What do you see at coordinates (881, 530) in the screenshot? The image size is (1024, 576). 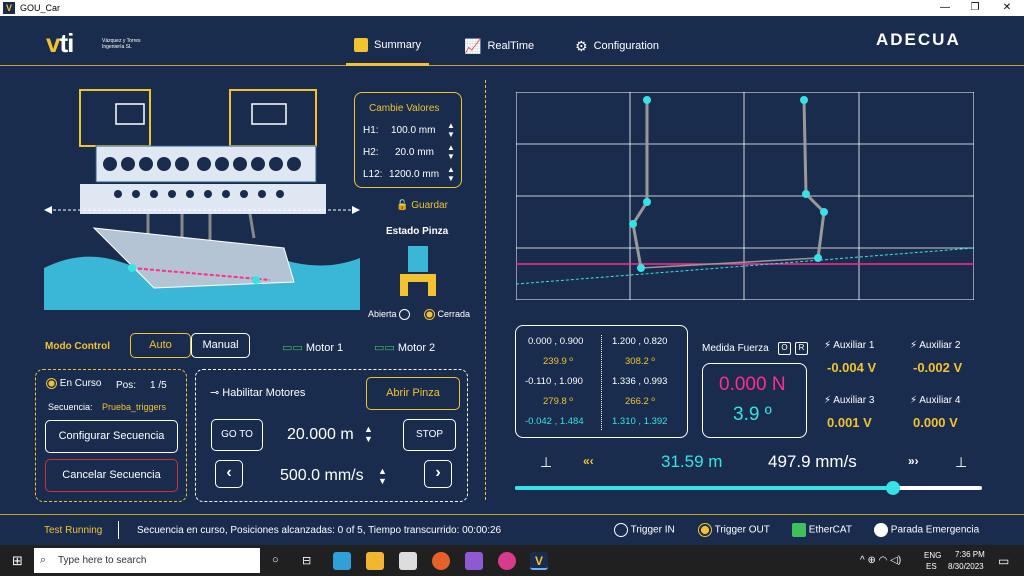 I see `emergency-icon` at bounding box center [881, 530].